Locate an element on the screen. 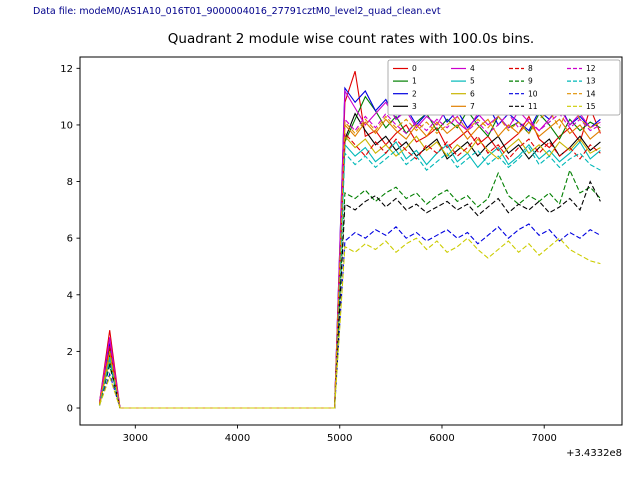 The width and height of the screenshot is (640, 480). legend-label-4: 4 is located at coordinates (472, 68).